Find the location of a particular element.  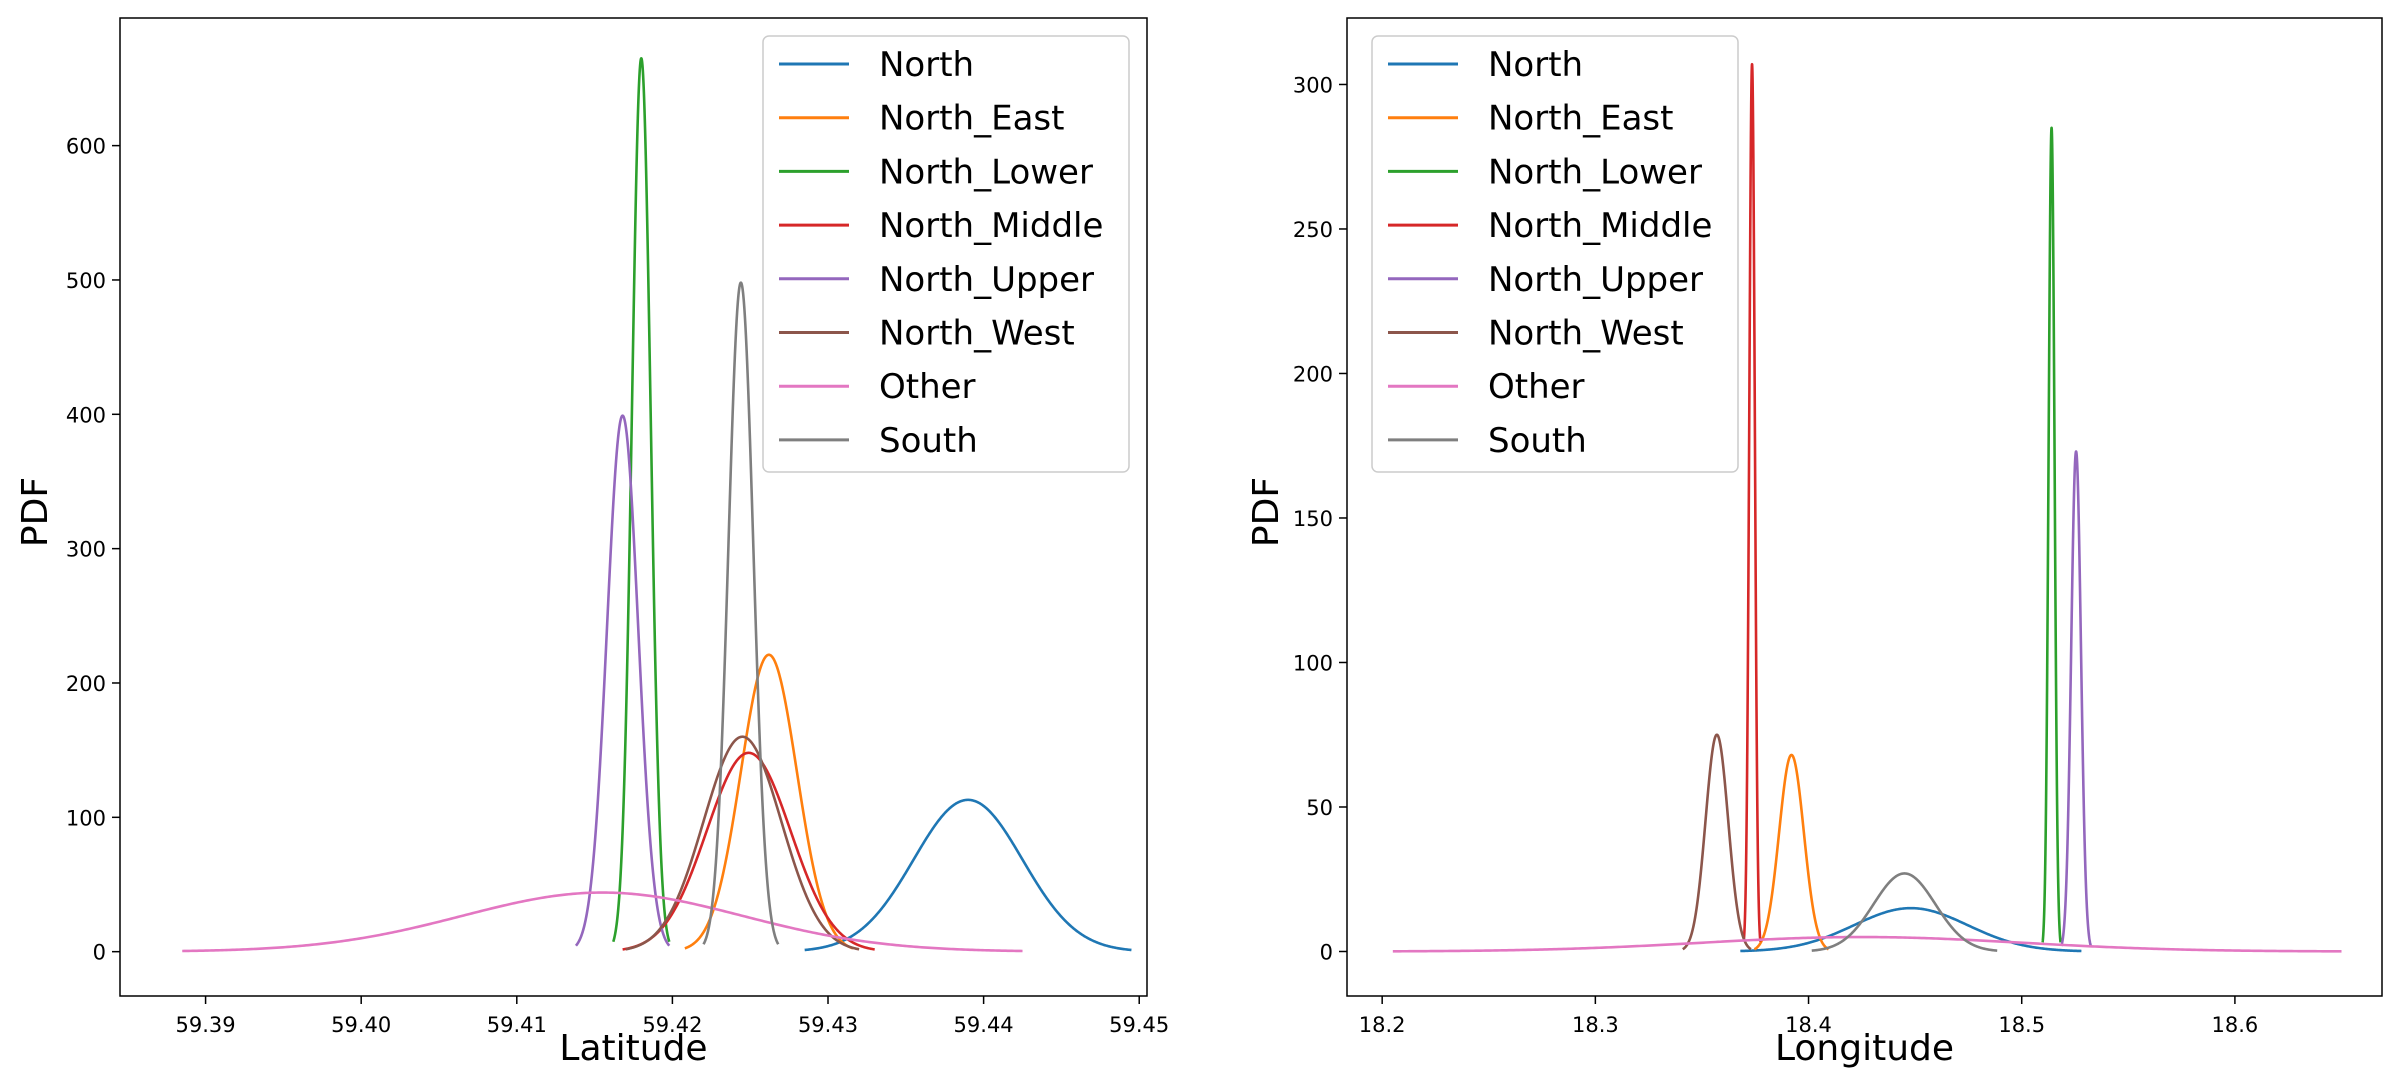

y-tick-label: 400 is located at coordinates (86, 415).